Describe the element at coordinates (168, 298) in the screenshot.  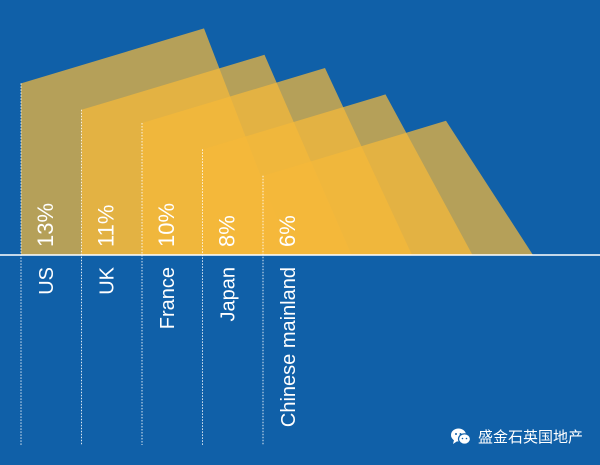
I see `category-label-2: France` at that location.